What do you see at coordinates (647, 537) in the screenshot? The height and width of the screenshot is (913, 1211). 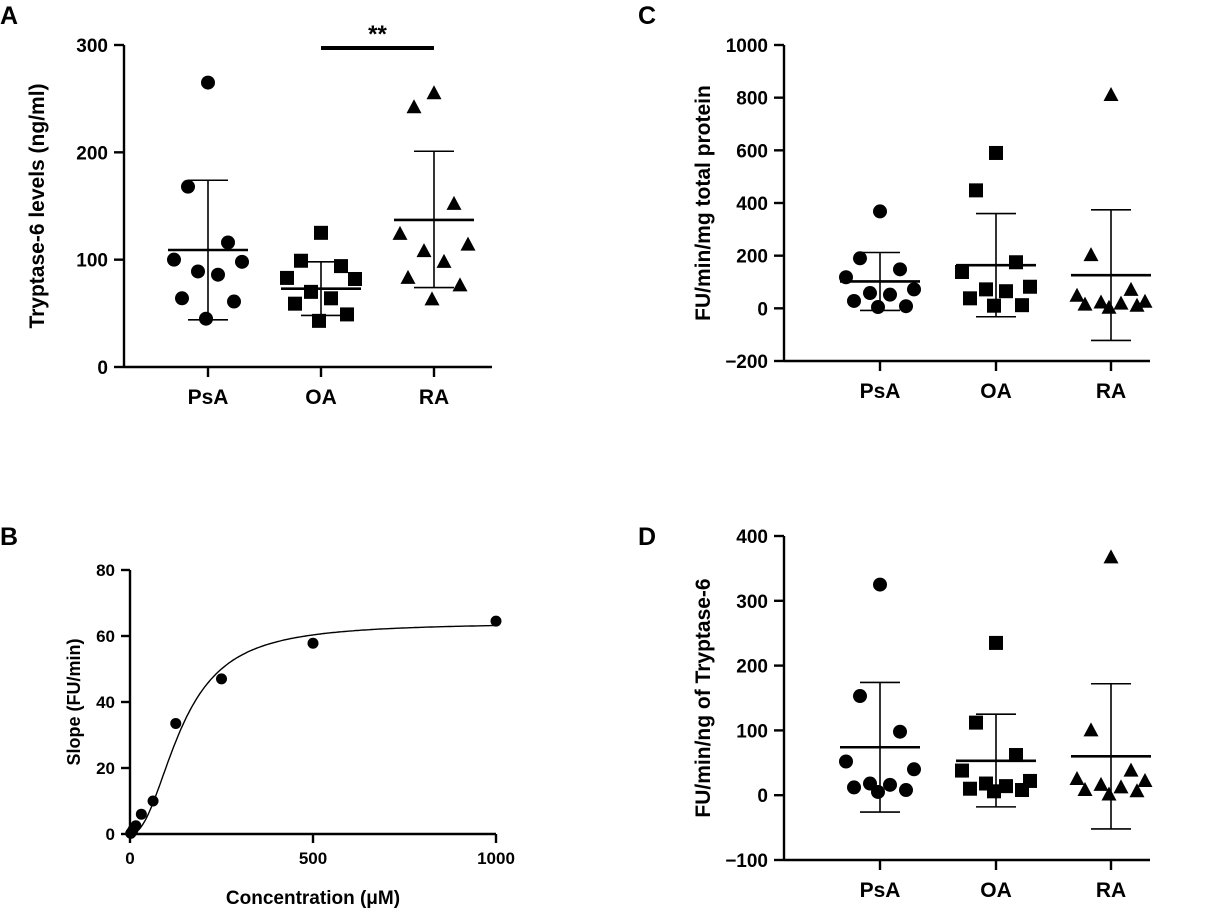 I see `panel-letter-d: D` at bounding box center [647, 537].